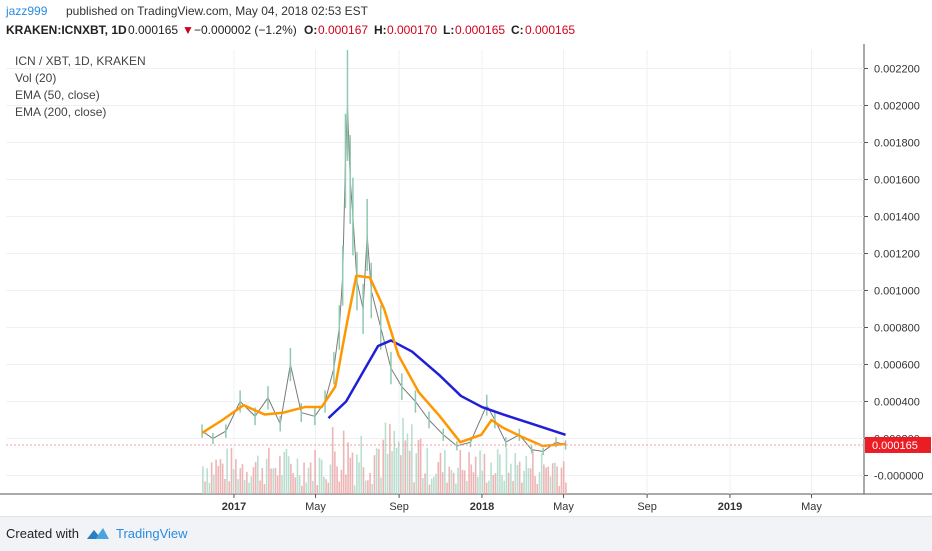 This screenshot has width=932, height=551. I want to click on tradingview-logo-icon, so click(98, 533).